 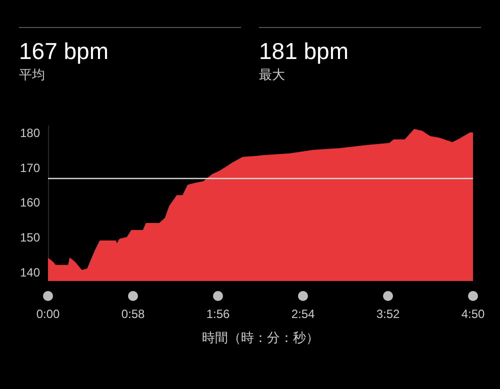 I want to click on text: 181 bpm, so click(x=304, y=51).